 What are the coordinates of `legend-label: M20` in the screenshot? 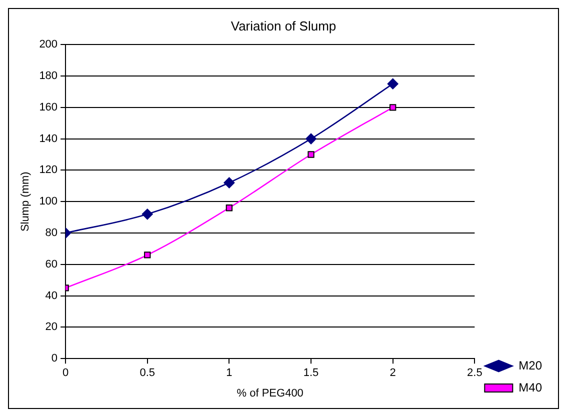 It's located at (530, 365).